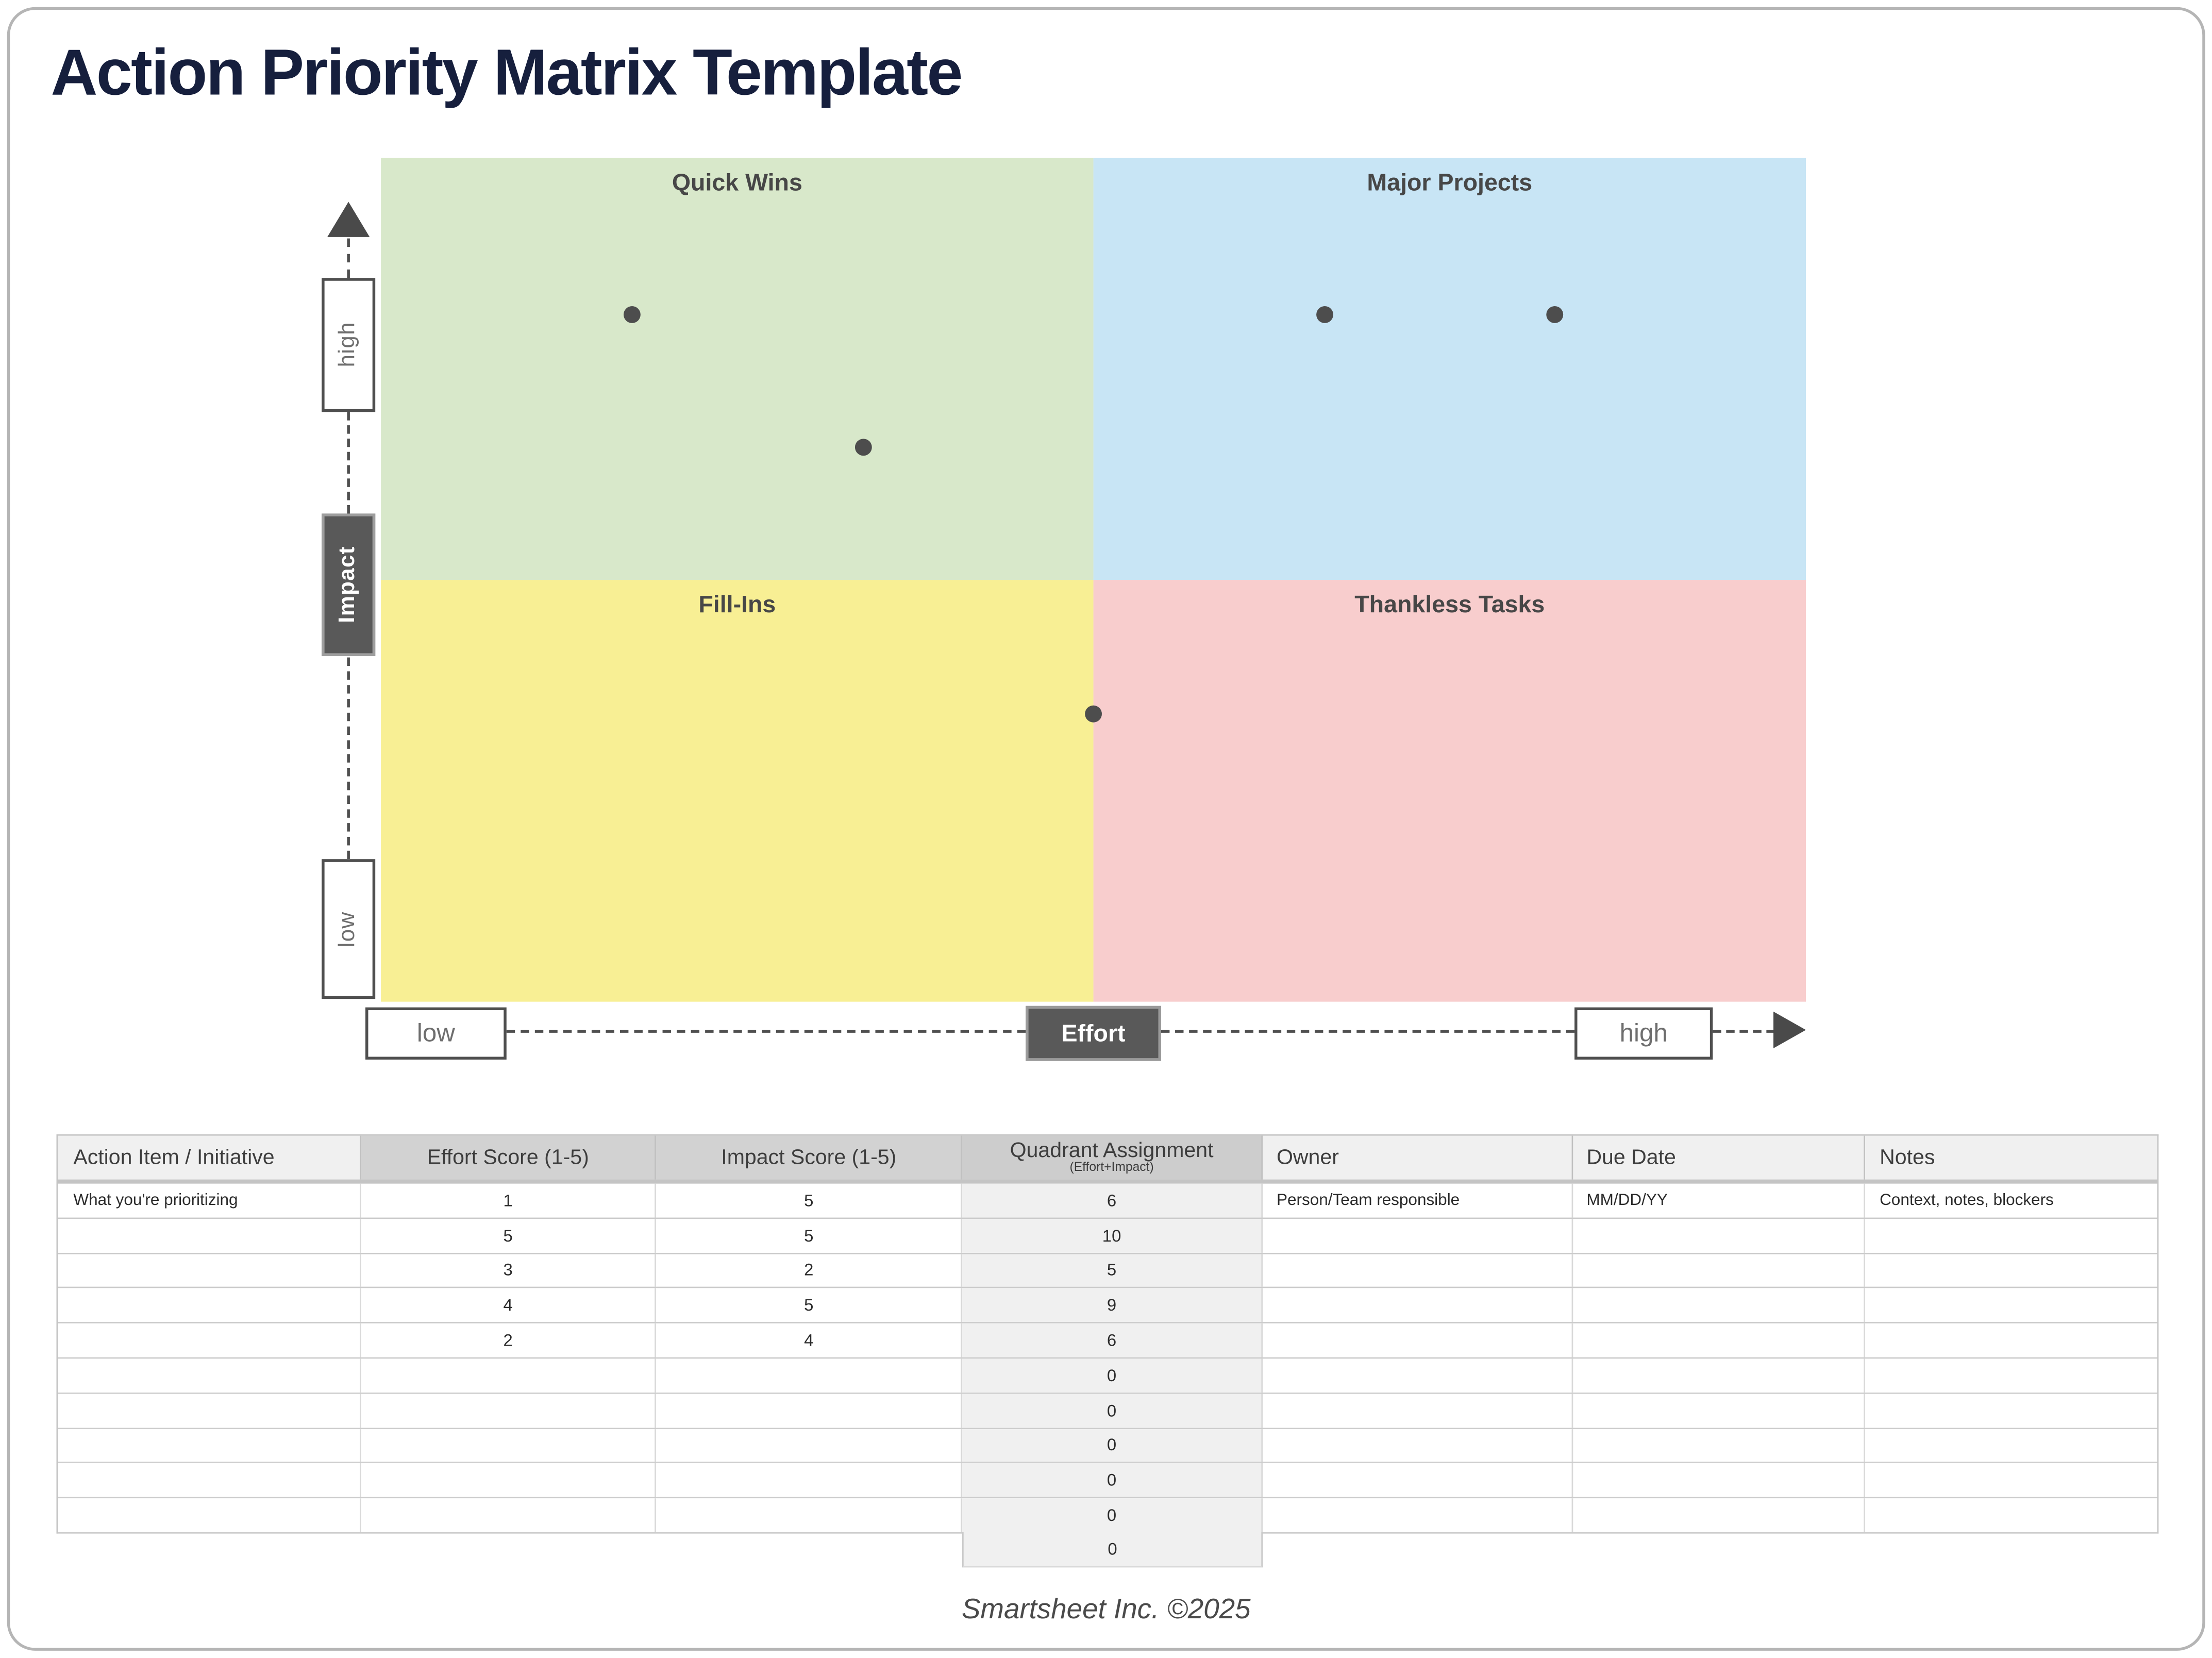 The width and height of the screenshot is (2212, 1658). I want to click on cell-r9-c2, so click(509, 1480).